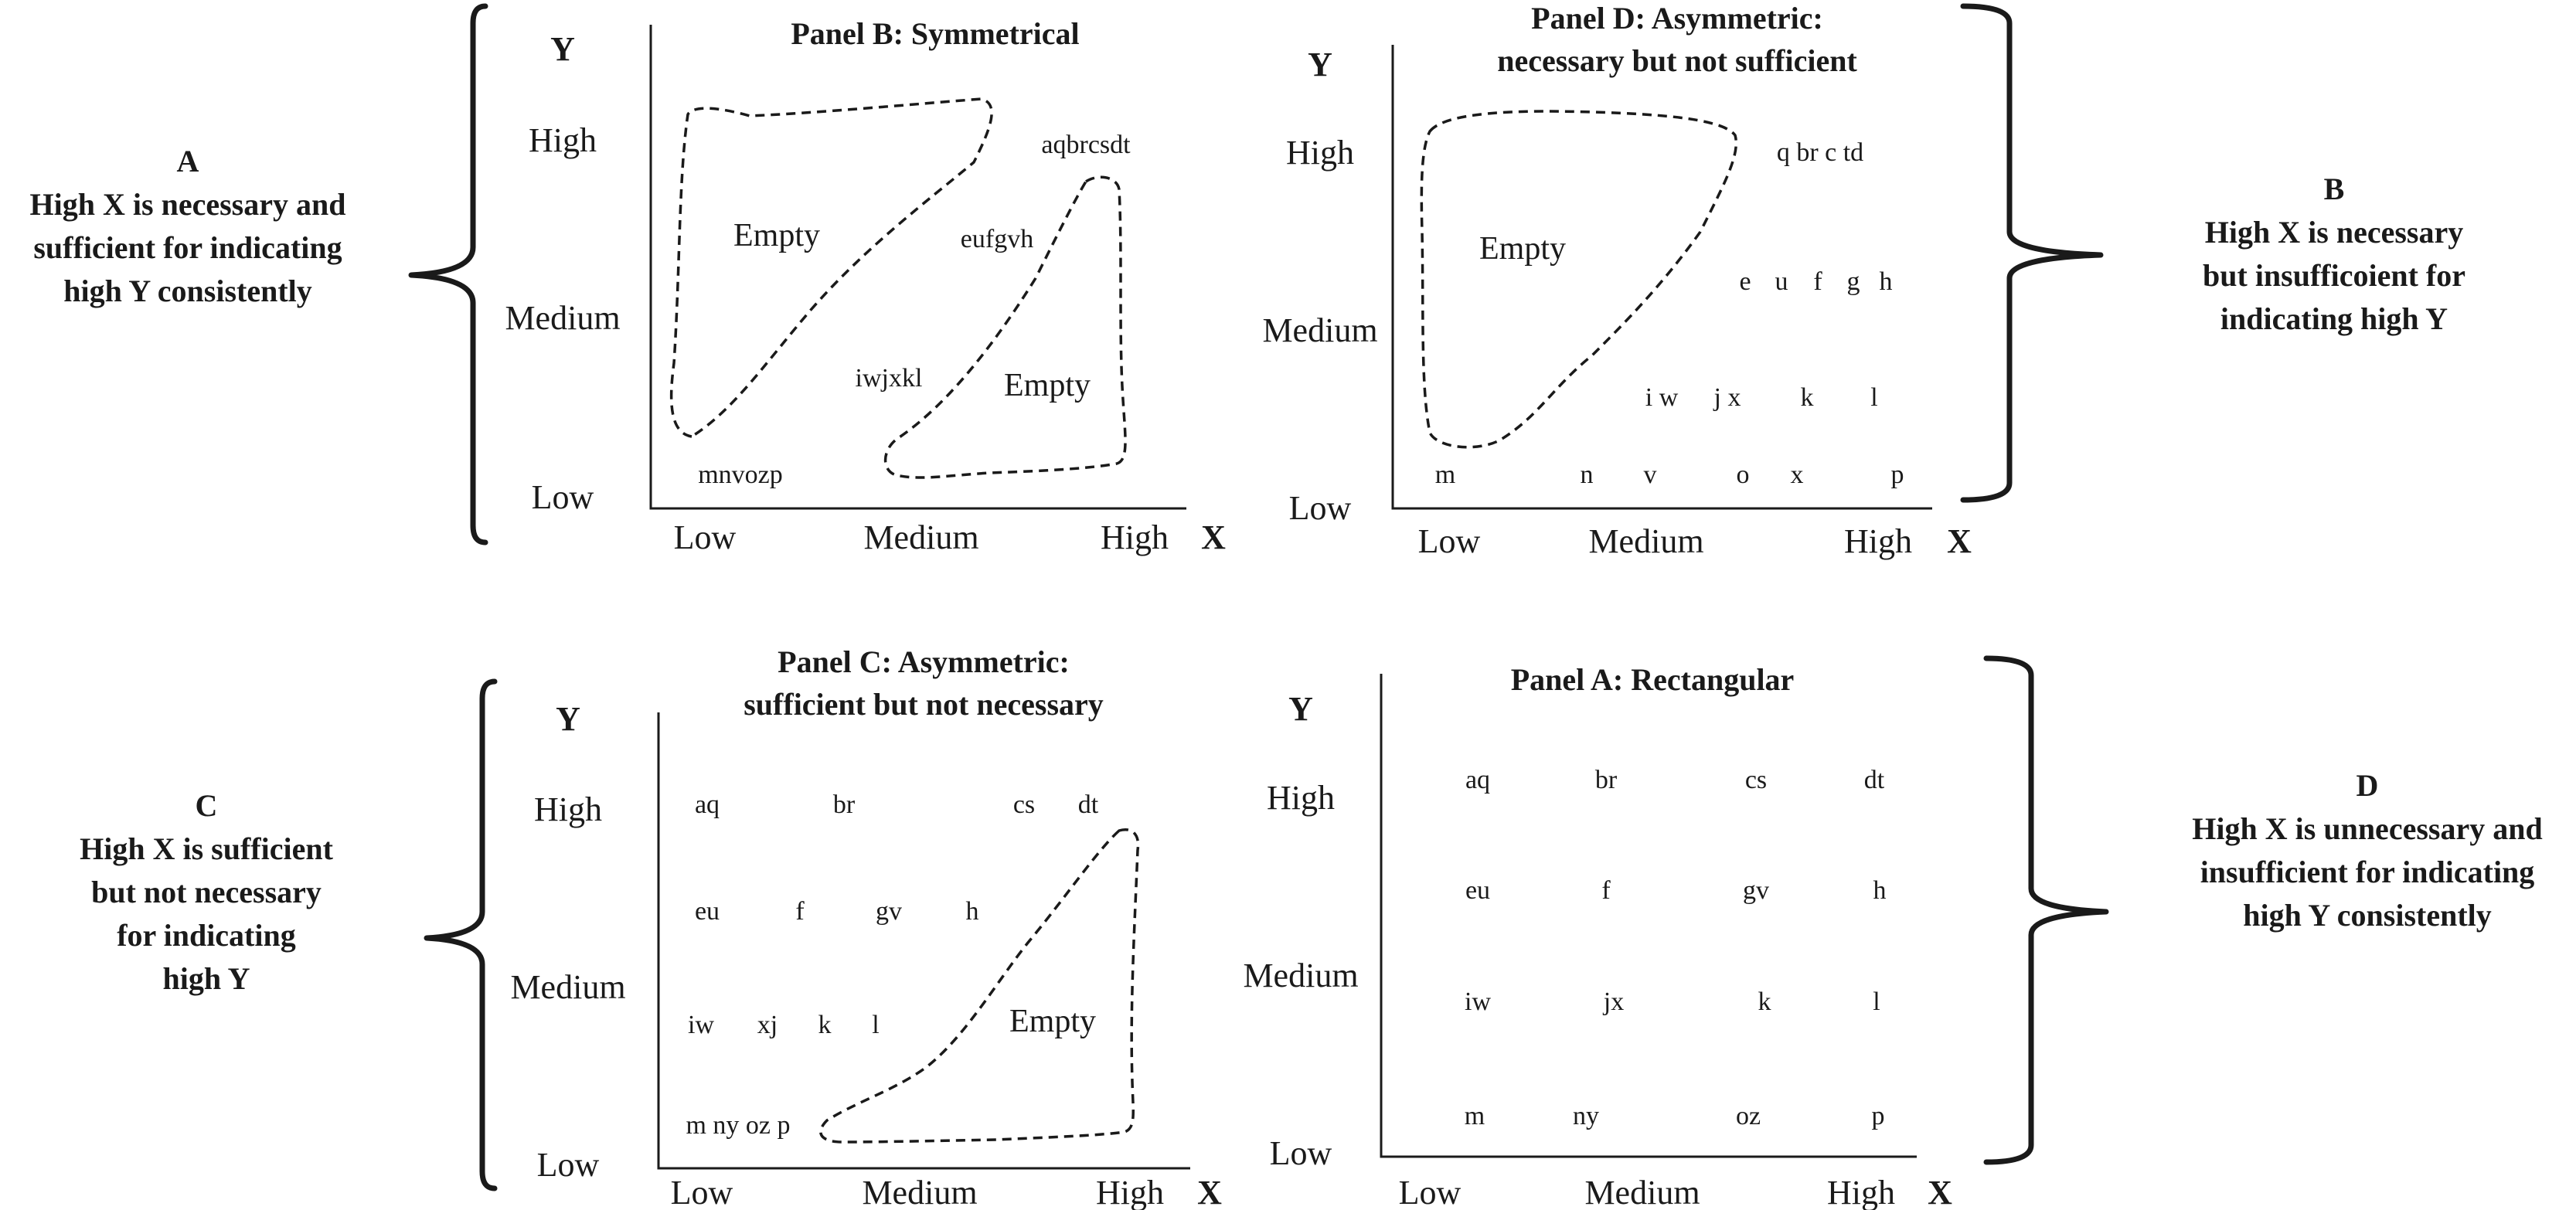 The width and height of the screenshot is (2576, 1210). Describe the element at coordinates (707, 911) in the screenshot. I see `cell-label: eu` at that location.